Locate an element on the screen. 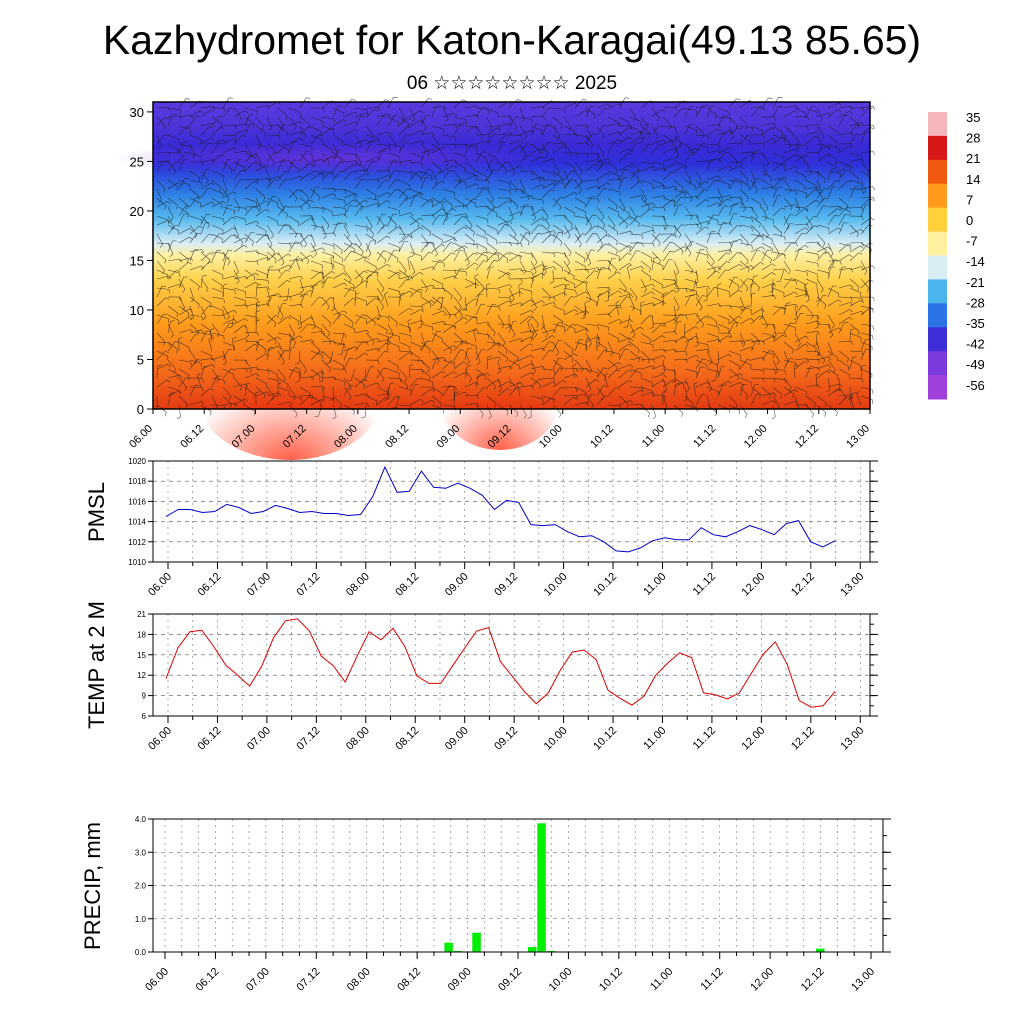 Image resolution: width=1024 pixels, height=1024 pixels. colorbar-box is located at coordinates (937, 291).